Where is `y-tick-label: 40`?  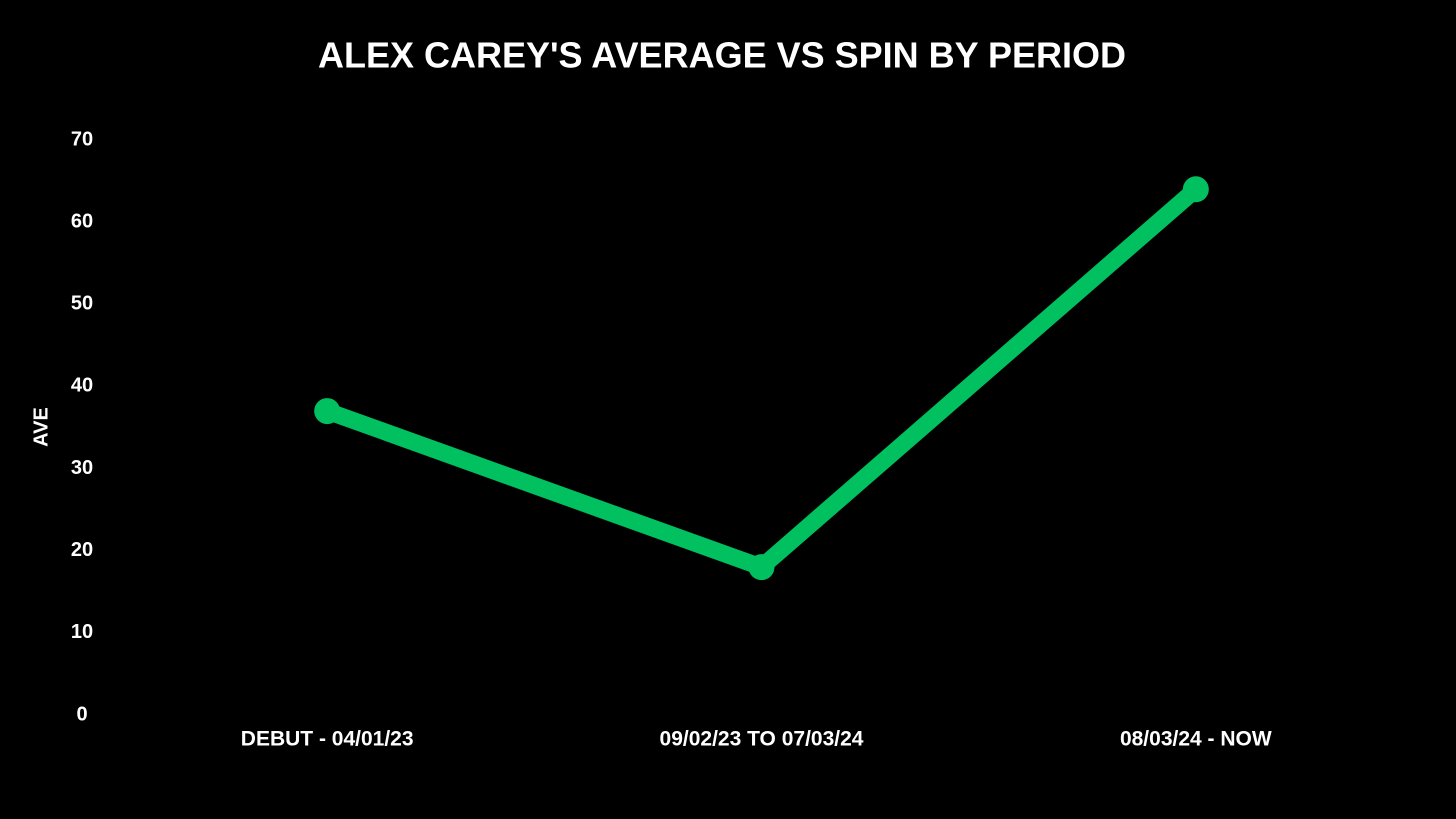 y-tick-label: 40 is located at coordinates (82, 386).